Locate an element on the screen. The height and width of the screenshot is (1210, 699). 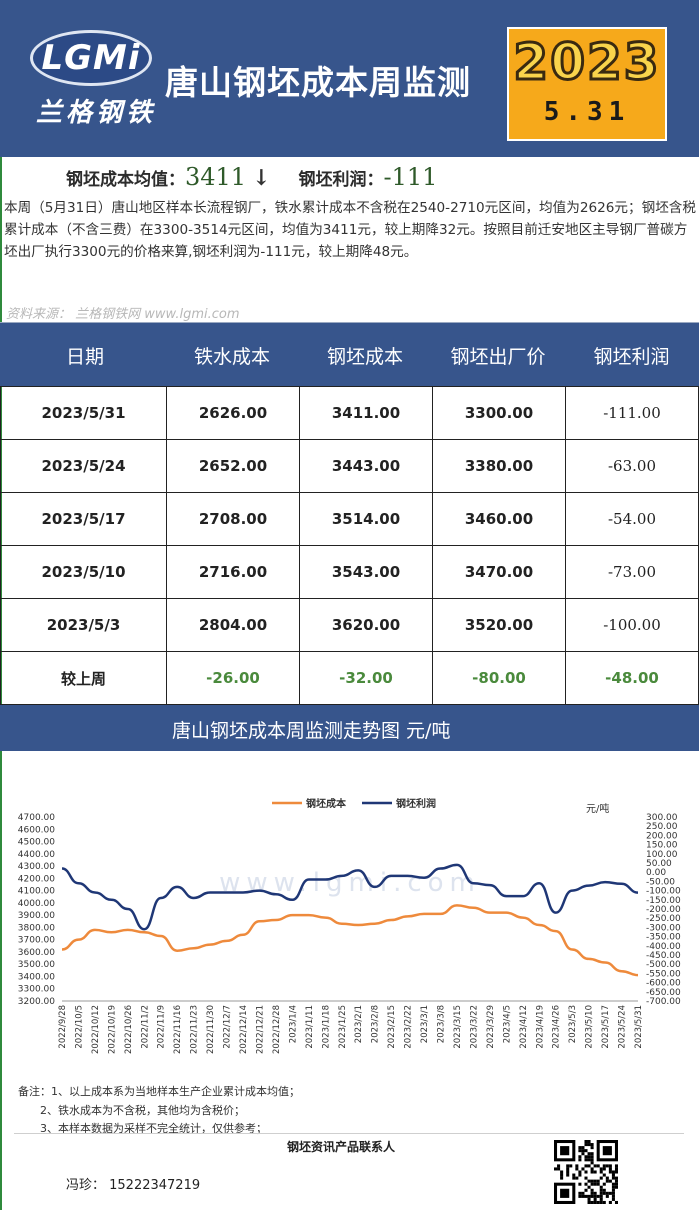
x-tick-label: 2023/1/11 is located at coordinates (310, 1027).